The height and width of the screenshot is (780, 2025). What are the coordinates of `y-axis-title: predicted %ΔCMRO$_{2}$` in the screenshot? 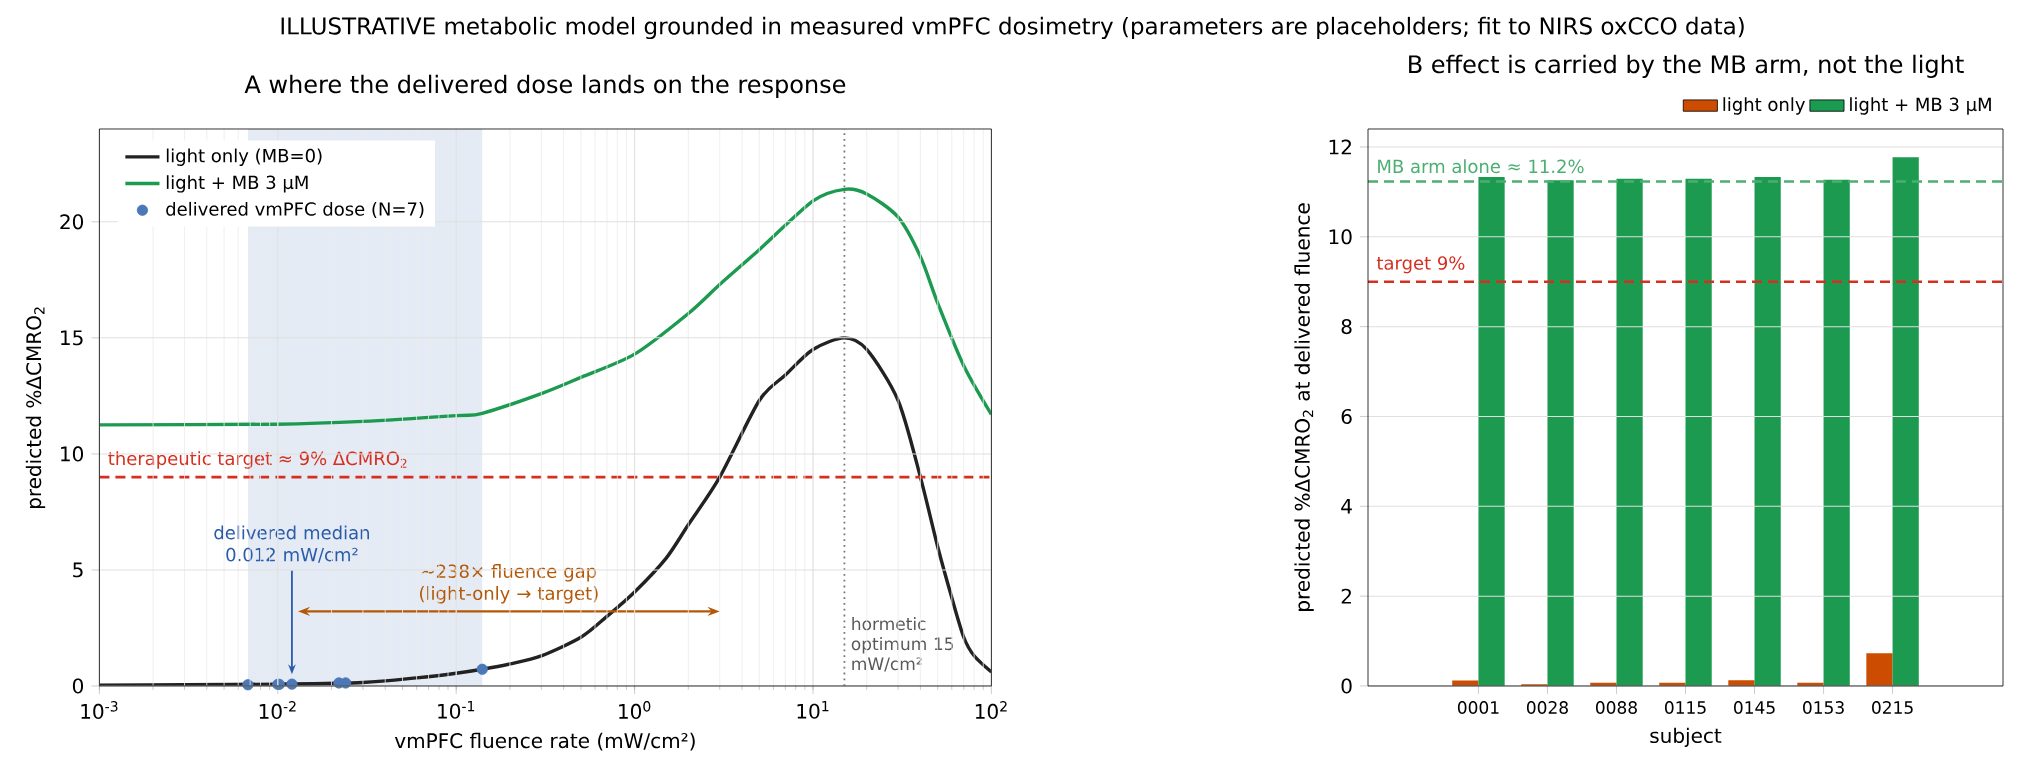 It's located at (35, 408).